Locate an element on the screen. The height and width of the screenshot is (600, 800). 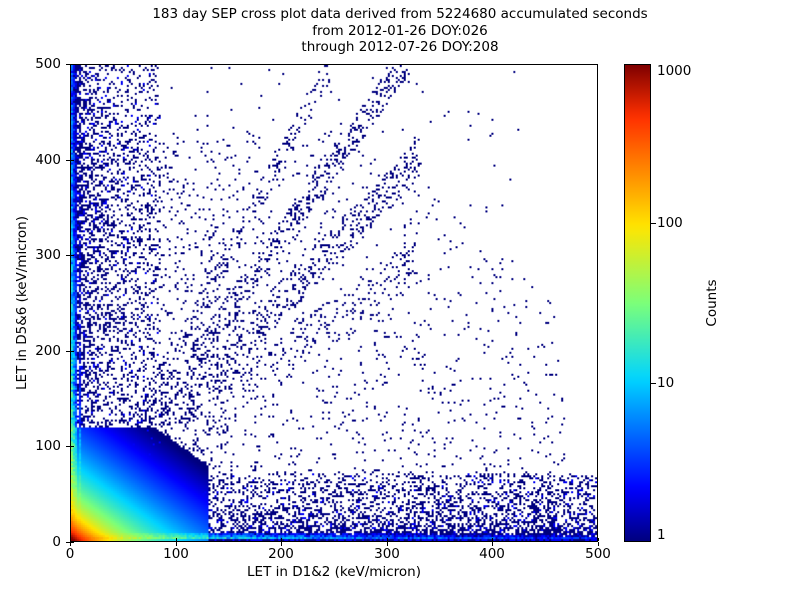
y-tick-label: 300 is located at coordinates (48, 255).